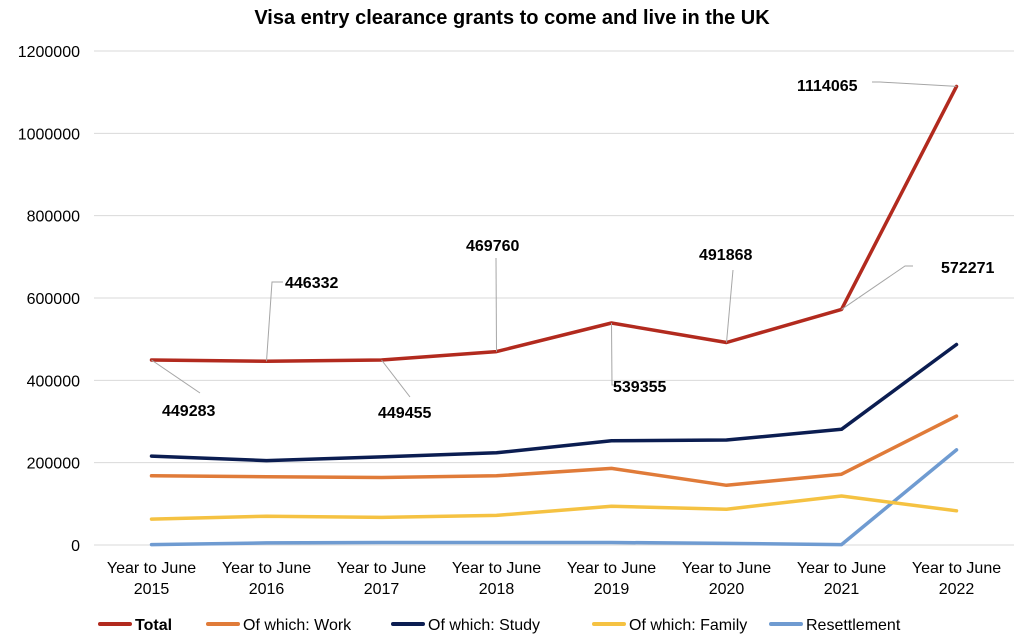 This screenshot has height=638, width=1024. What do you see at coordinates (639, 387) in the screenshot?
I see `data-label: 539355` at bounding box center [639, 387].